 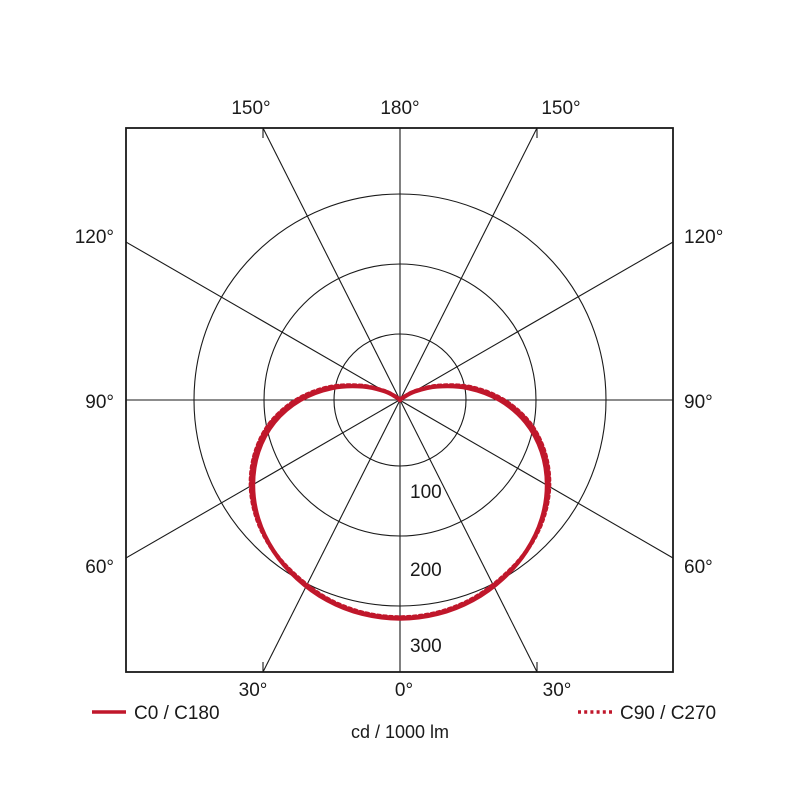 What do you see at coordinates (557, 690) in the screenshot?
I see `angle-label-bottom-right: 30°` at bounding box center [557, 690].